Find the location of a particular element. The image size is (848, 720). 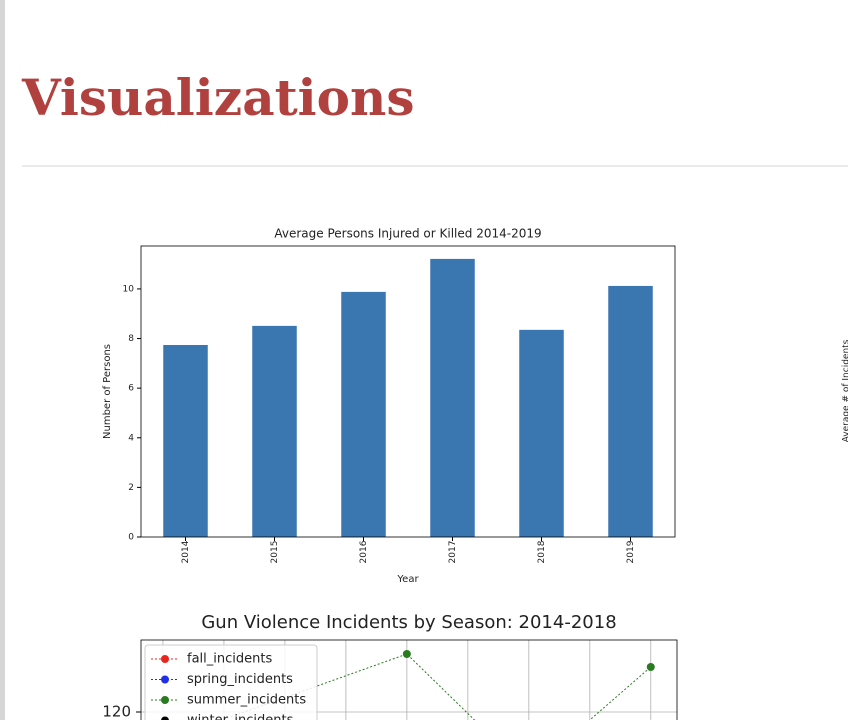

y-tick-label: 0 is located at coordinates (131, 538).